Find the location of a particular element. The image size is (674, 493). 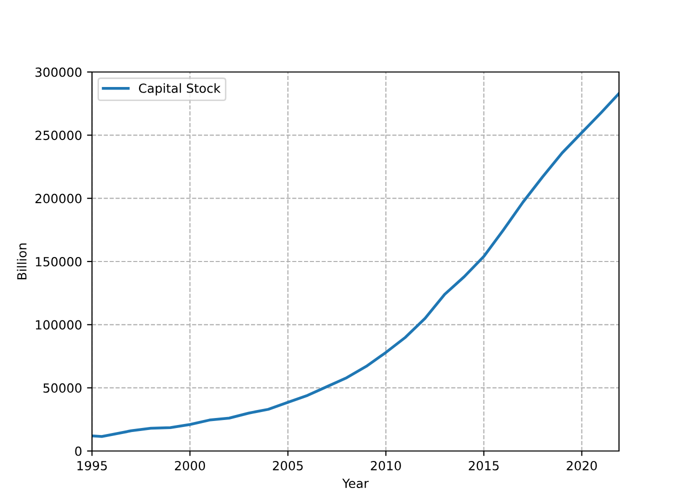

x-tick-label: 2000 is located at coordinates (190, 465).